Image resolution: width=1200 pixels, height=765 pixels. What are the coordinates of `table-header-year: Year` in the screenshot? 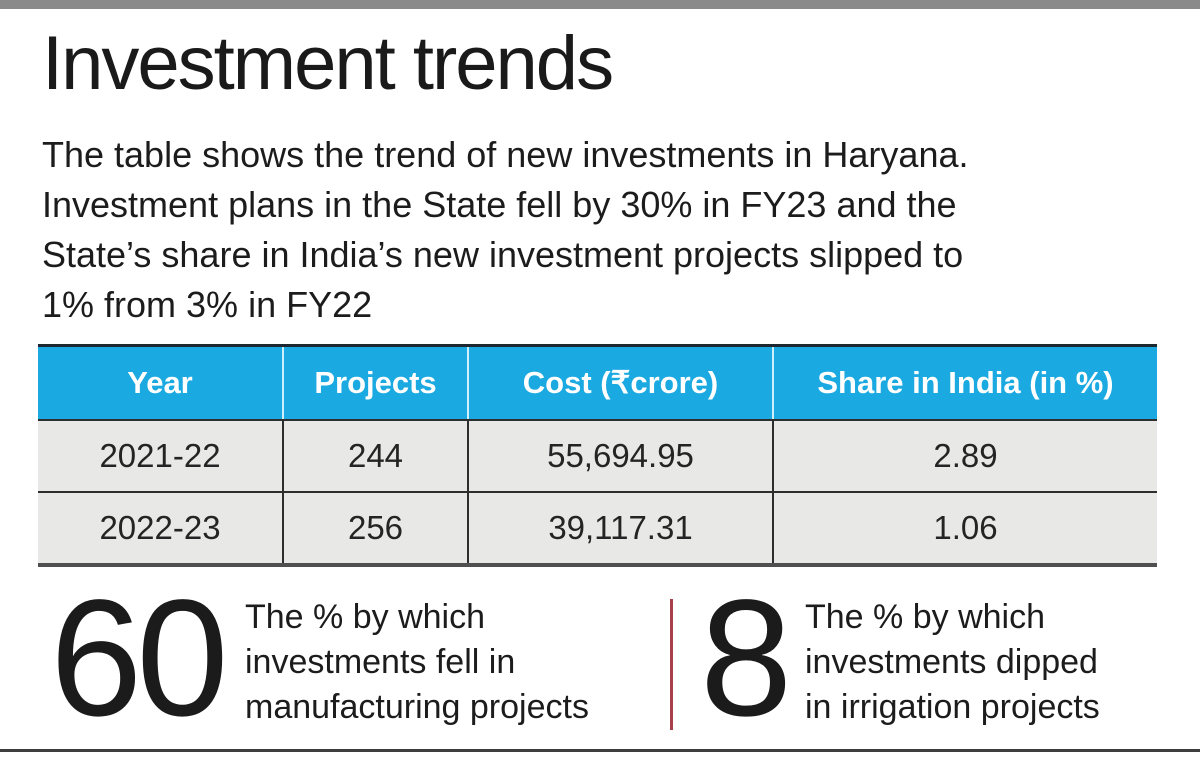 It's located at (160, 383).